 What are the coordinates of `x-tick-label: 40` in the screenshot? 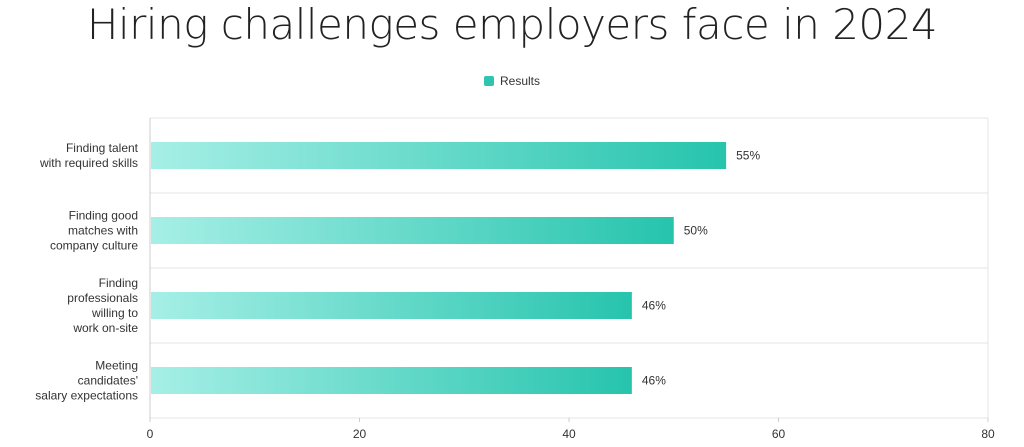 It's located at (569, 434).